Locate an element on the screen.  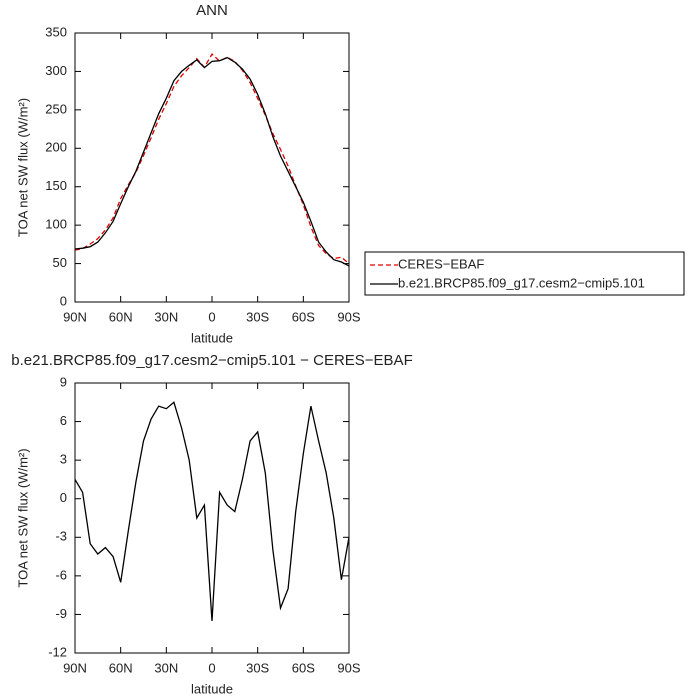
legend-box is located at coordinates (524, 273).